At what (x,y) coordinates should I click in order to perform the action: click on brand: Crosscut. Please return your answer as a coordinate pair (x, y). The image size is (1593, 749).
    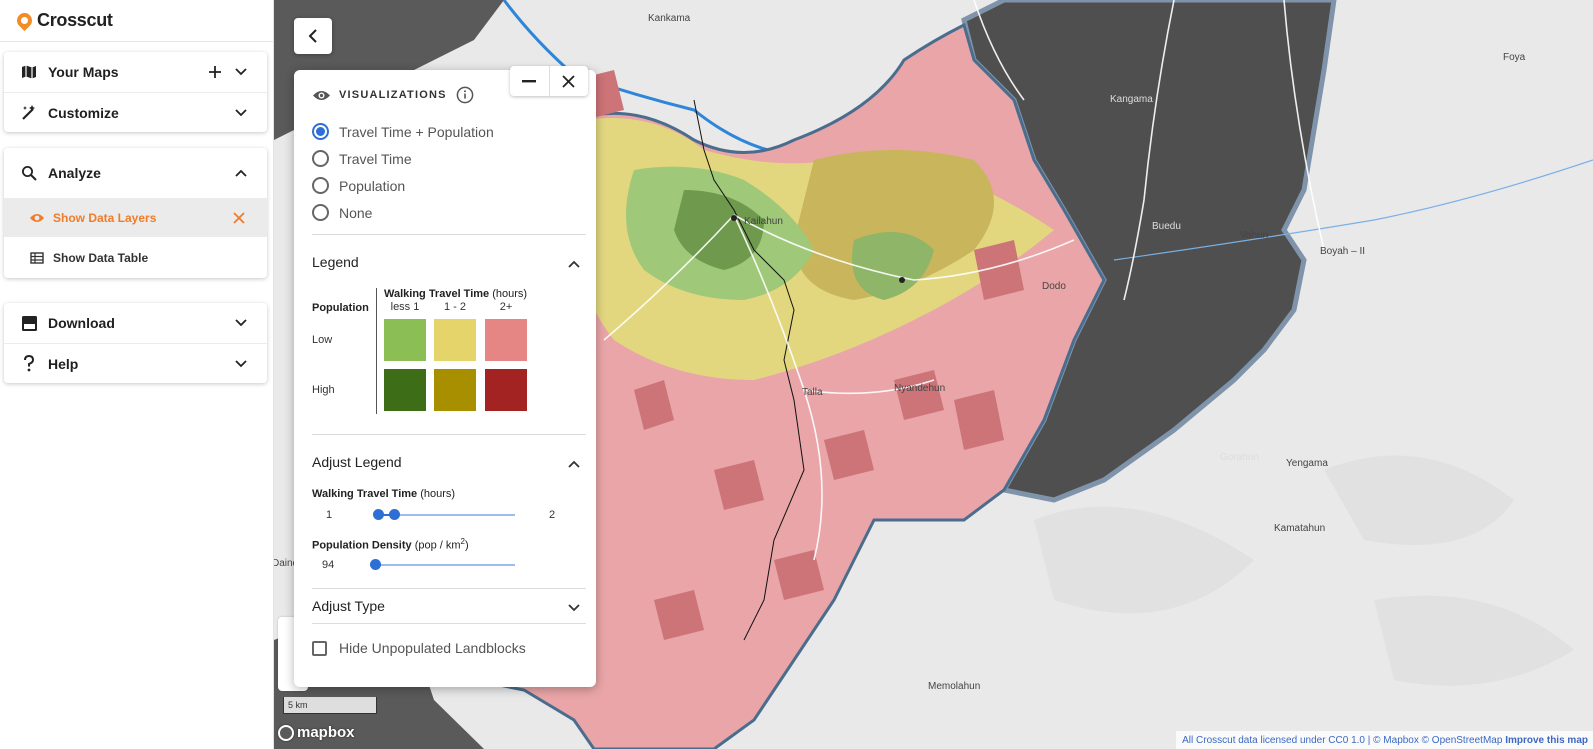
    Looking at the image, I should click on (136, 21).